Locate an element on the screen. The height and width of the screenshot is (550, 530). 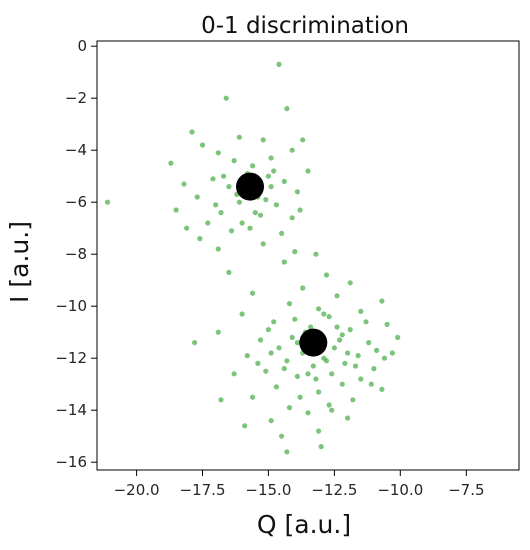
x-tick-label: −20.0 is located at coordinates (137, 490).